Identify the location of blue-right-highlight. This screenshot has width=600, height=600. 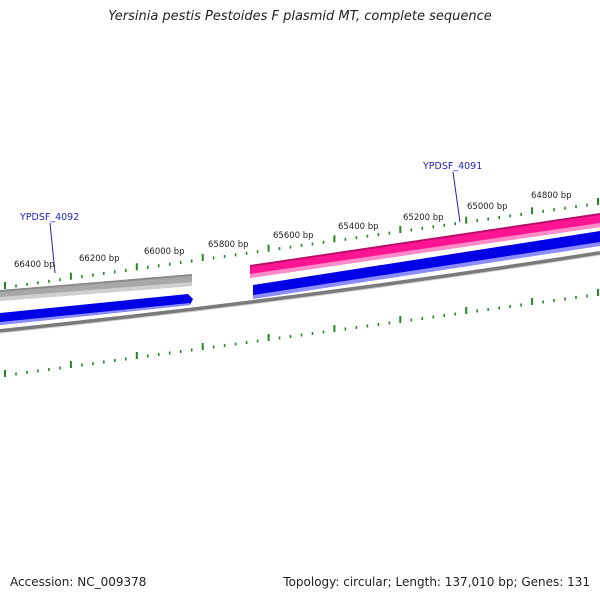
(426, 270).